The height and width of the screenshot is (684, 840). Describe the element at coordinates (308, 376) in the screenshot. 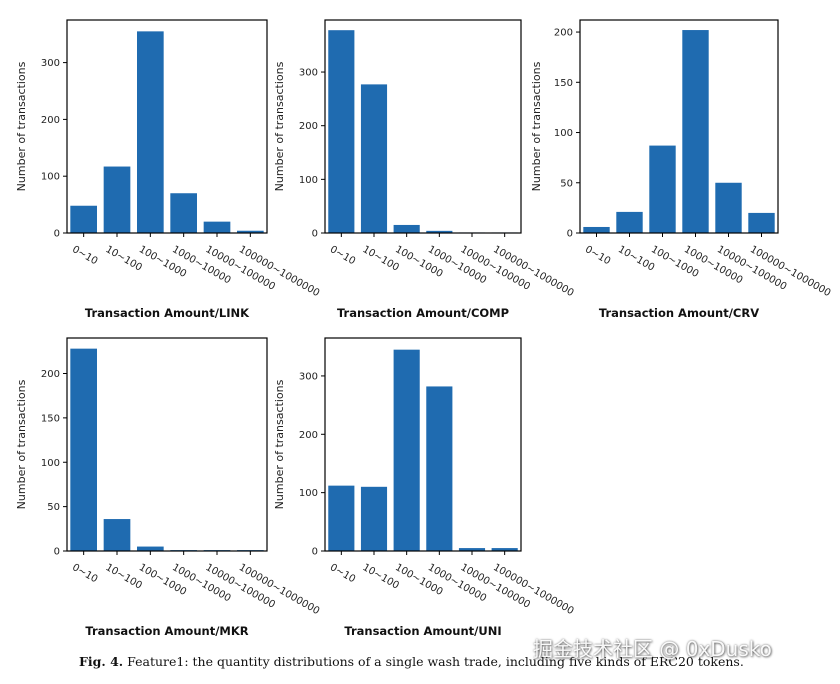

I see `ytick-label-4-3: 300` at that location.